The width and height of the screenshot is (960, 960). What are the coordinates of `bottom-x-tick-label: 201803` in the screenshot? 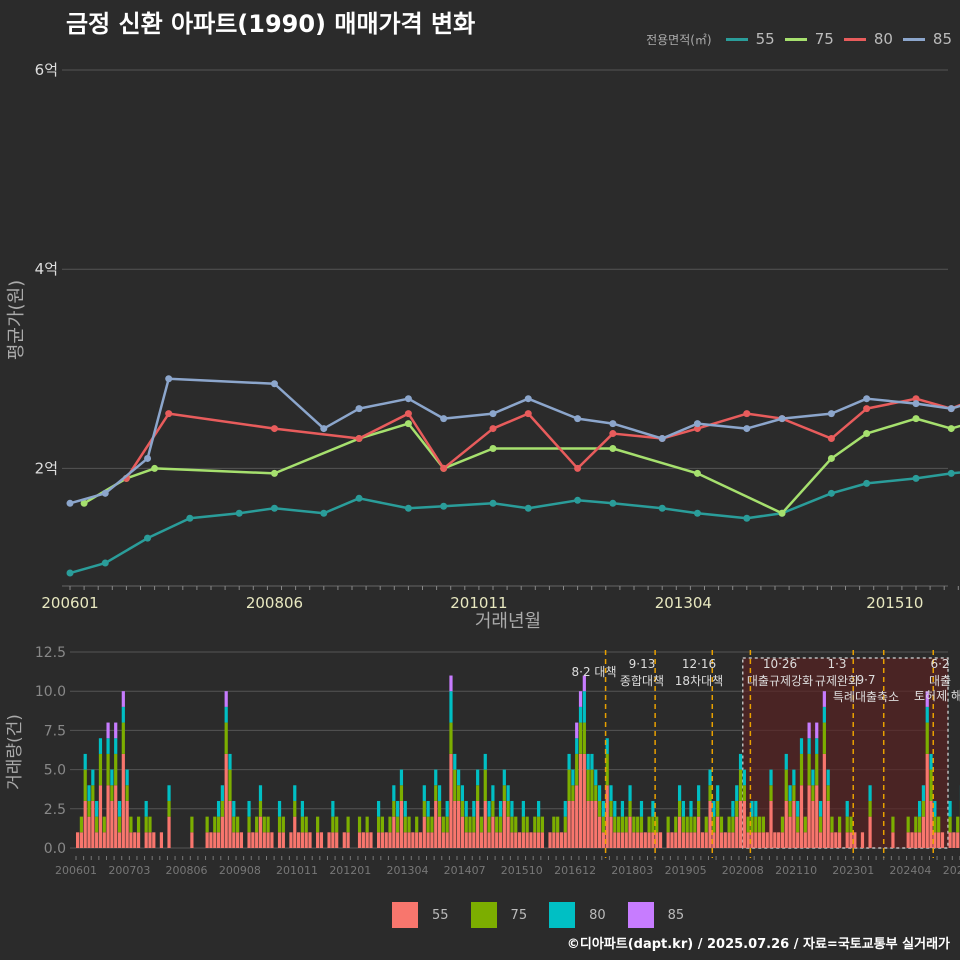 It's located at (632, 870).